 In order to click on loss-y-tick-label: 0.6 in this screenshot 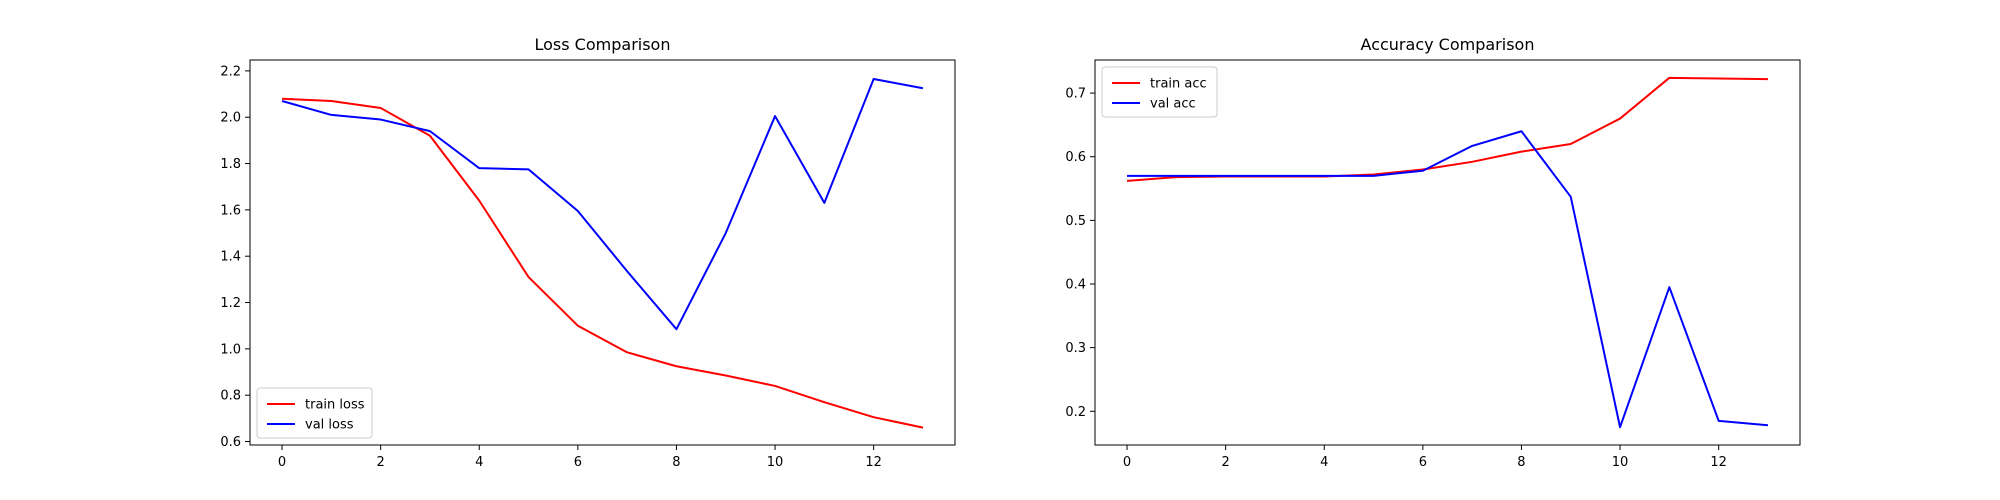, I will do `click(230, 442)`.